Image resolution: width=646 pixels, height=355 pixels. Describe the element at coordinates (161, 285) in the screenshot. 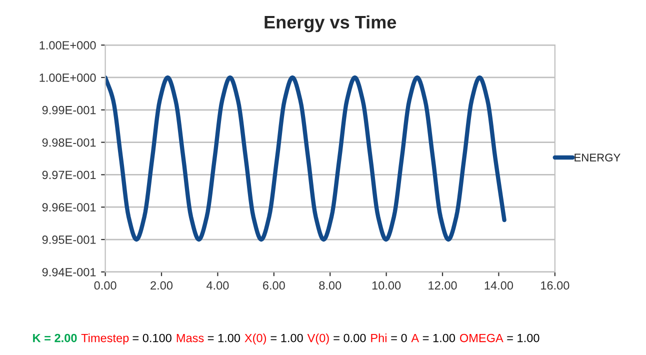

I see `x-tick-label: 2.00` at that location.